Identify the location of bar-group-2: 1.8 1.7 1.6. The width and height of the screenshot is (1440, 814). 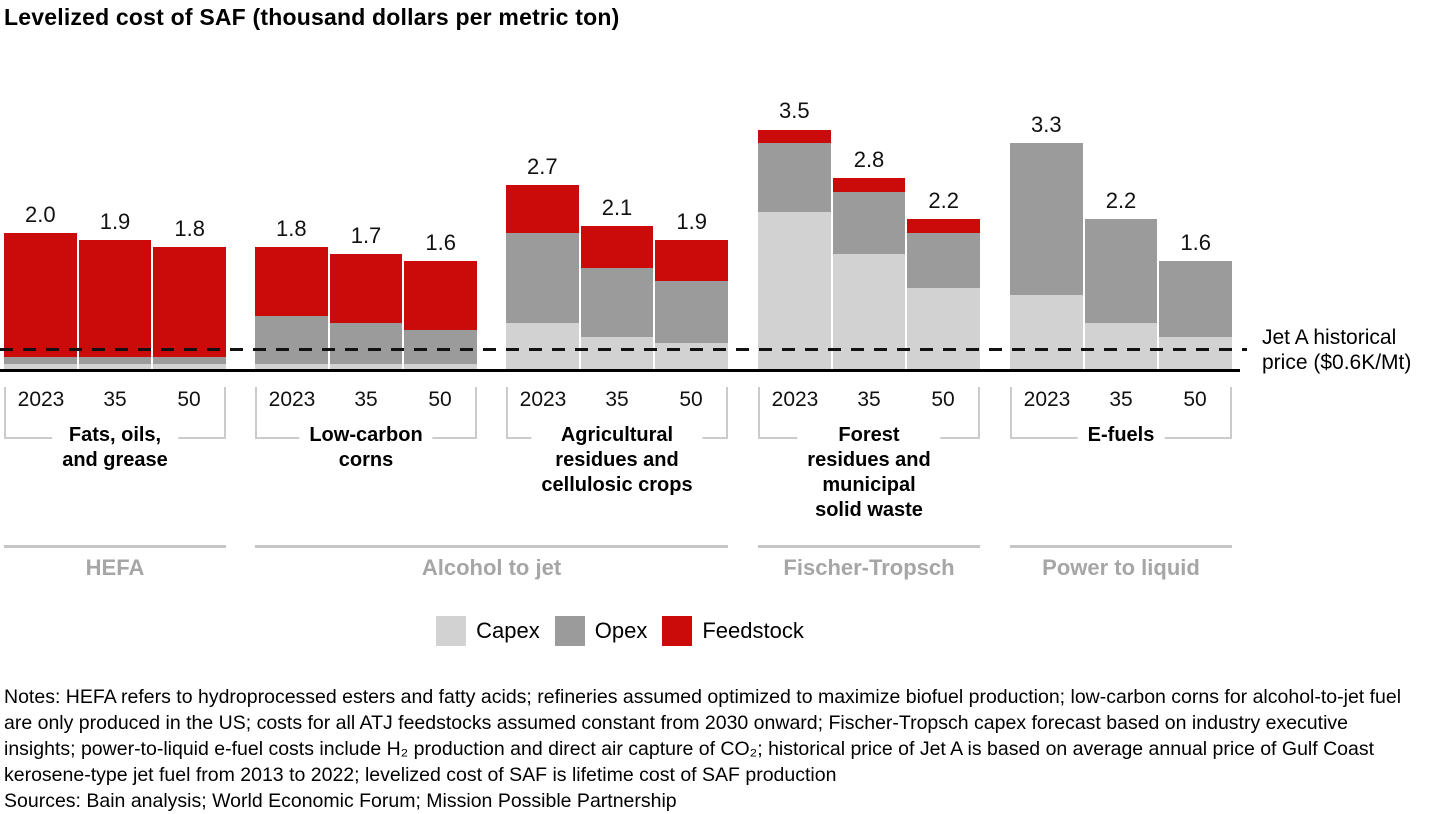
(366, 293).